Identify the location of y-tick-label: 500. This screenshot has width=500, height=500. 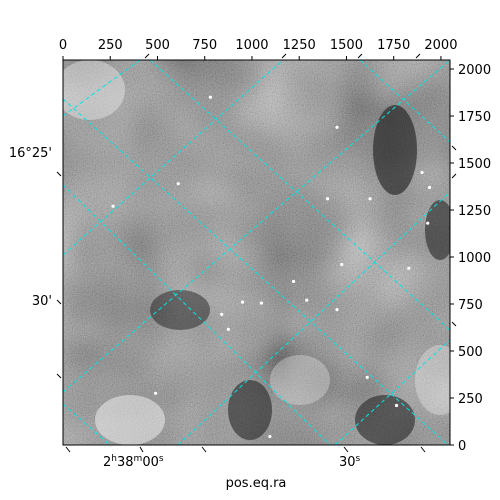
(470, 352).